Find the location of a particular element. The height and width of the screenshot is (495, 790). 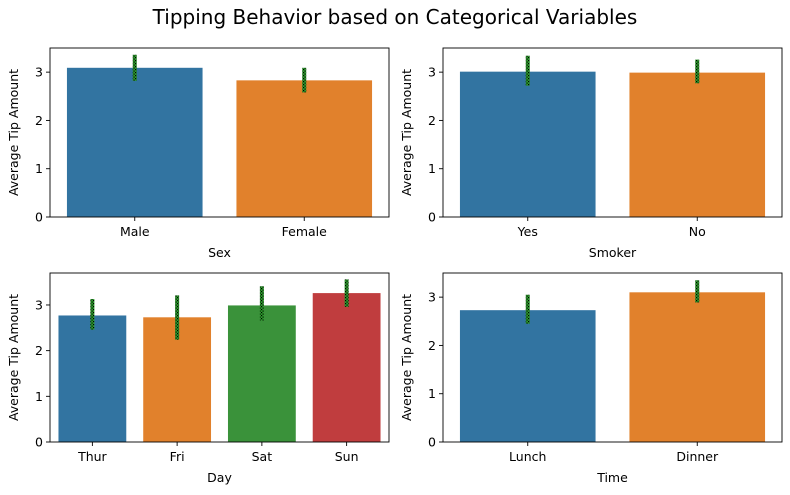

errorbar-dinner is located at coordinates (697, 291).